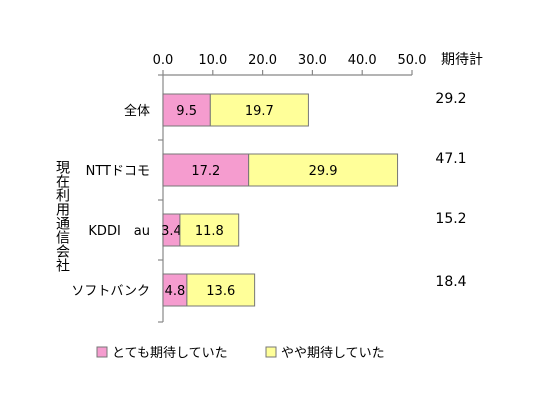 The width and height of the screenshot is (552, 406). What do you see at coordinates (362, 60) in the screenshot?
I see `x-tick-label: 40.0` at bounding box center [362, 60].